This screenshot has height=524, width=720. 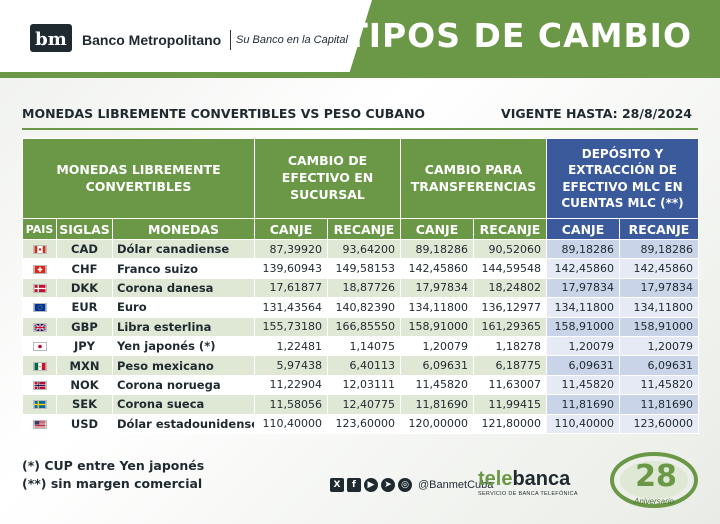 I want to click on svg-text: bm, so click(x=51, y=39).